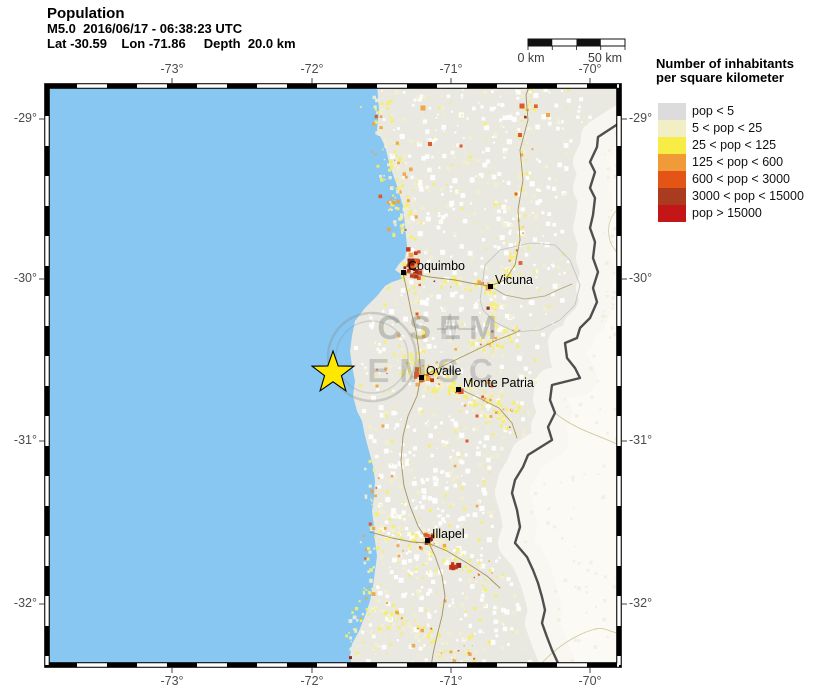 The width and height of the screenshot is (827, 699). What do you see at coordinates (172, 681) in the screenshot?
I see `axis-label-lon-bottom: -73°` at bounding box center [172, 681].